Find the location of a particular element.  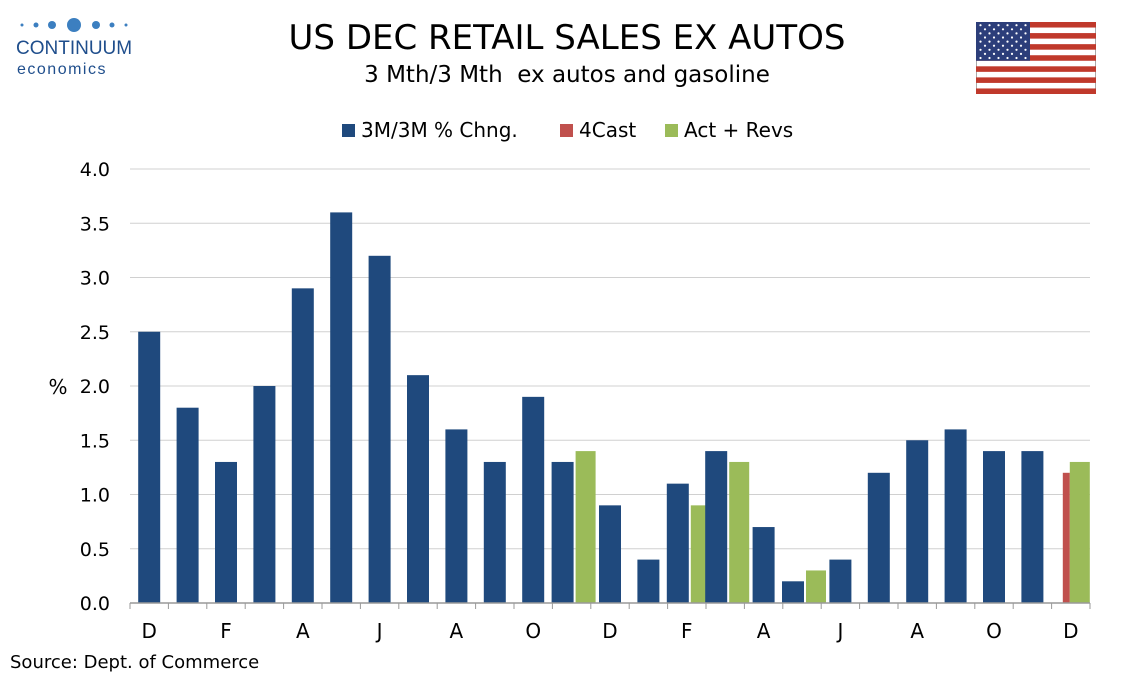

logo-subtitle: economics is located at coordinates (62, 69).